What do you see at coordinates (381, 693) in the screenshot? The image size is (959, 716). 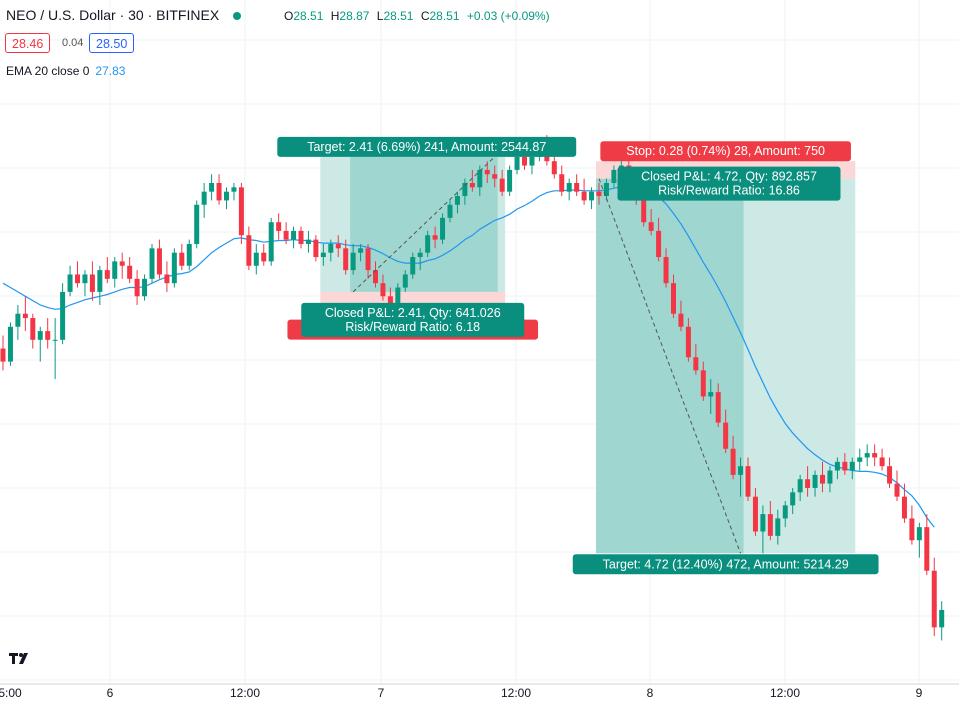 I see `time-axis-tick-label: 7` at bounding box center [381, 693].